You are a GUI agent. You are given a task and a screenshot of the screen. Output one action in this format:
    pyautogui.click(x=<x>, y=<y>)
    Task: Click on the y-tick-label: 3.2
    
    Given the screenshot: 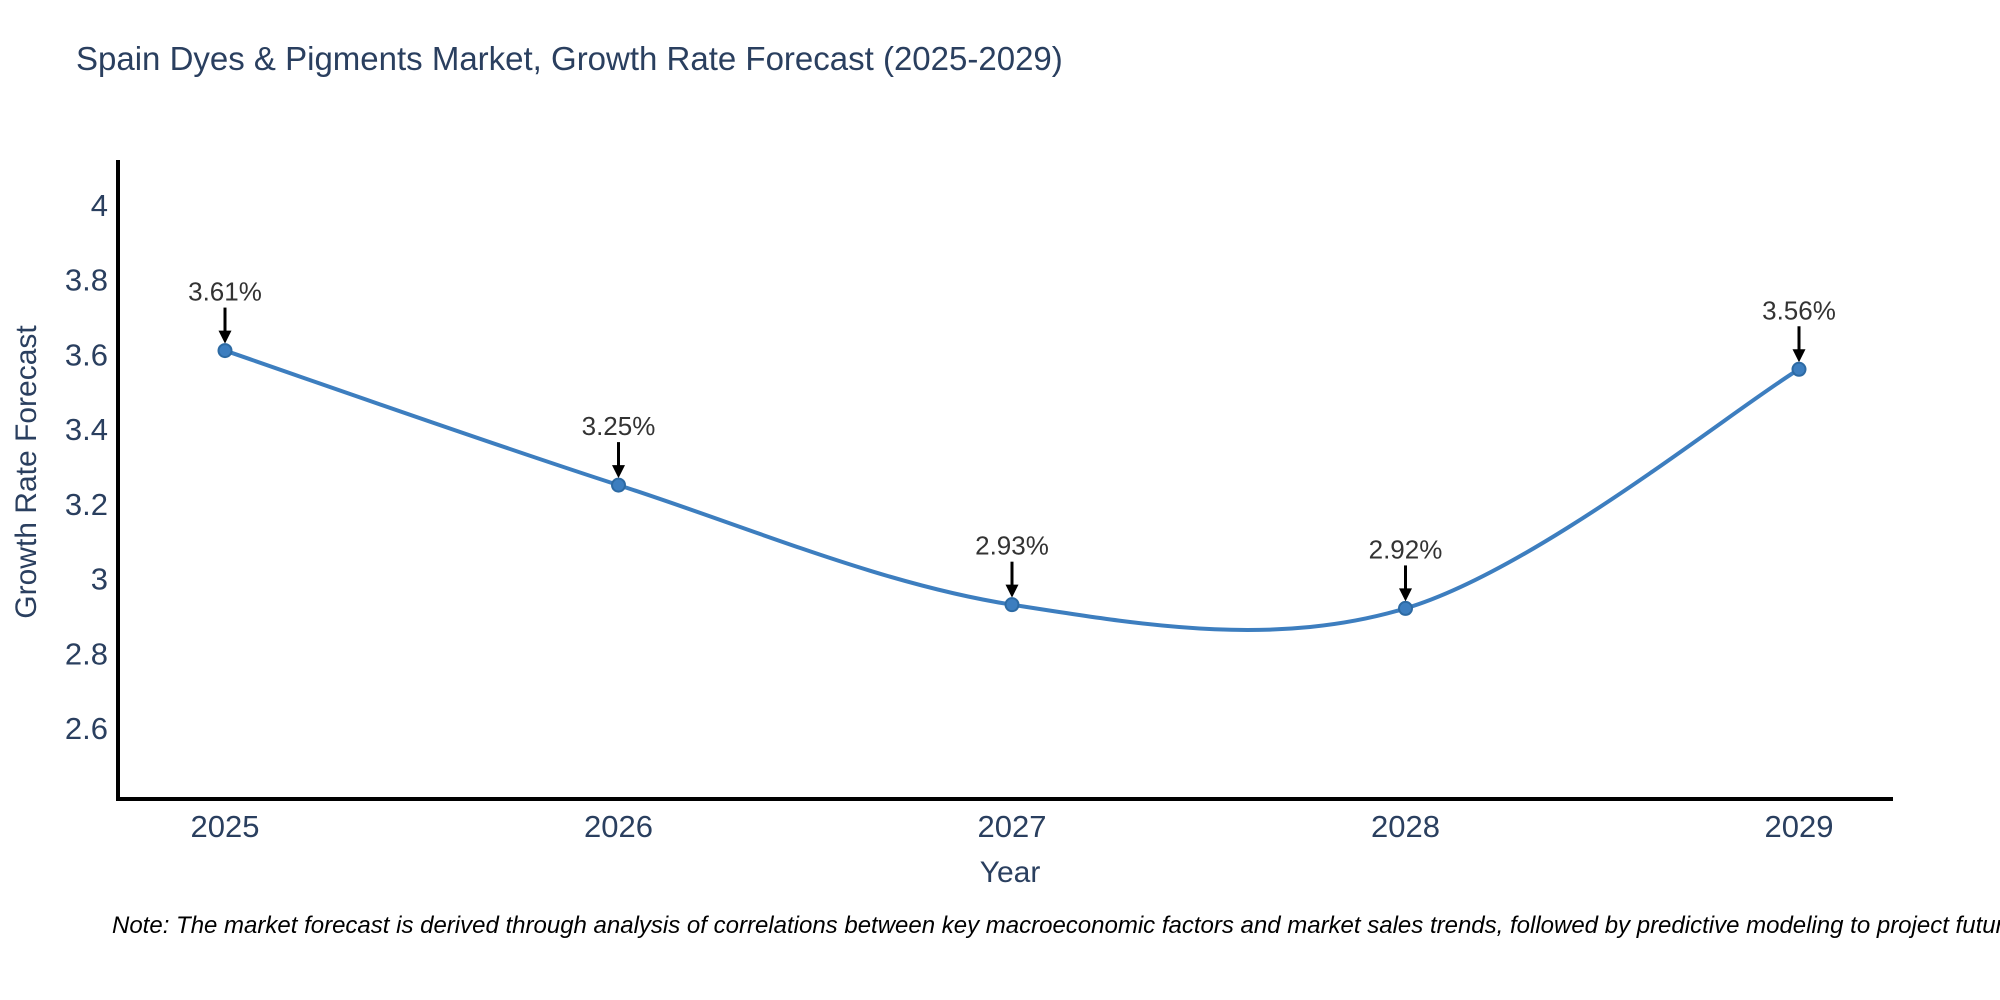 What is the action you would take?
    pyautogui.click(x=86, y=504)
    